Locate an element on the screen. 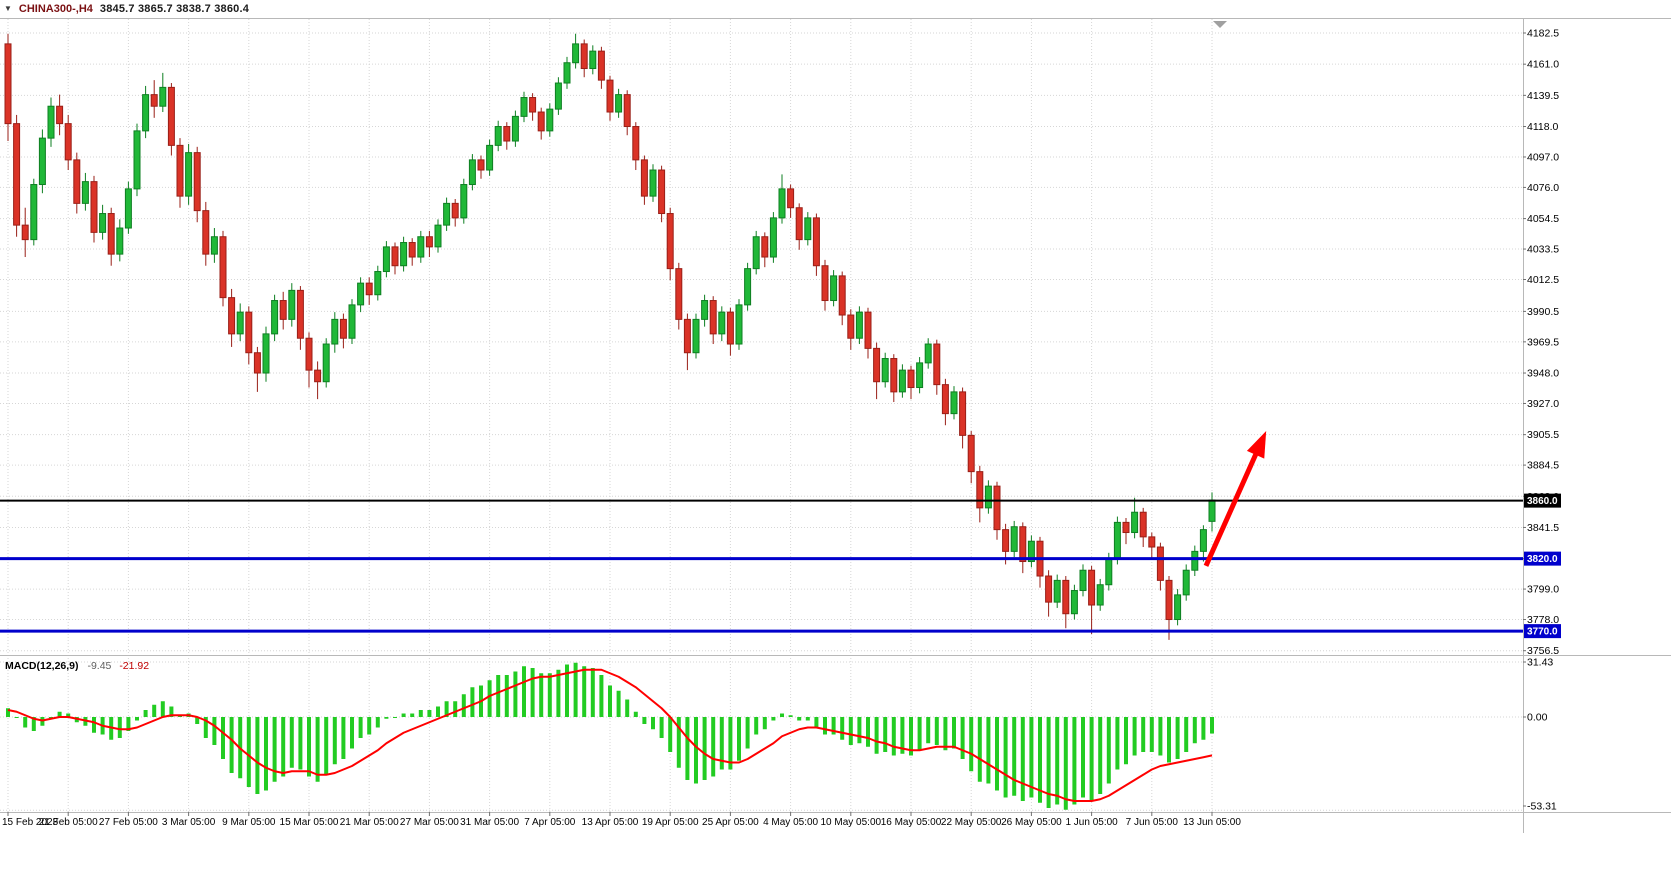  date-tick-label: 4 May 05:00 is located at coordinates (790, 822).